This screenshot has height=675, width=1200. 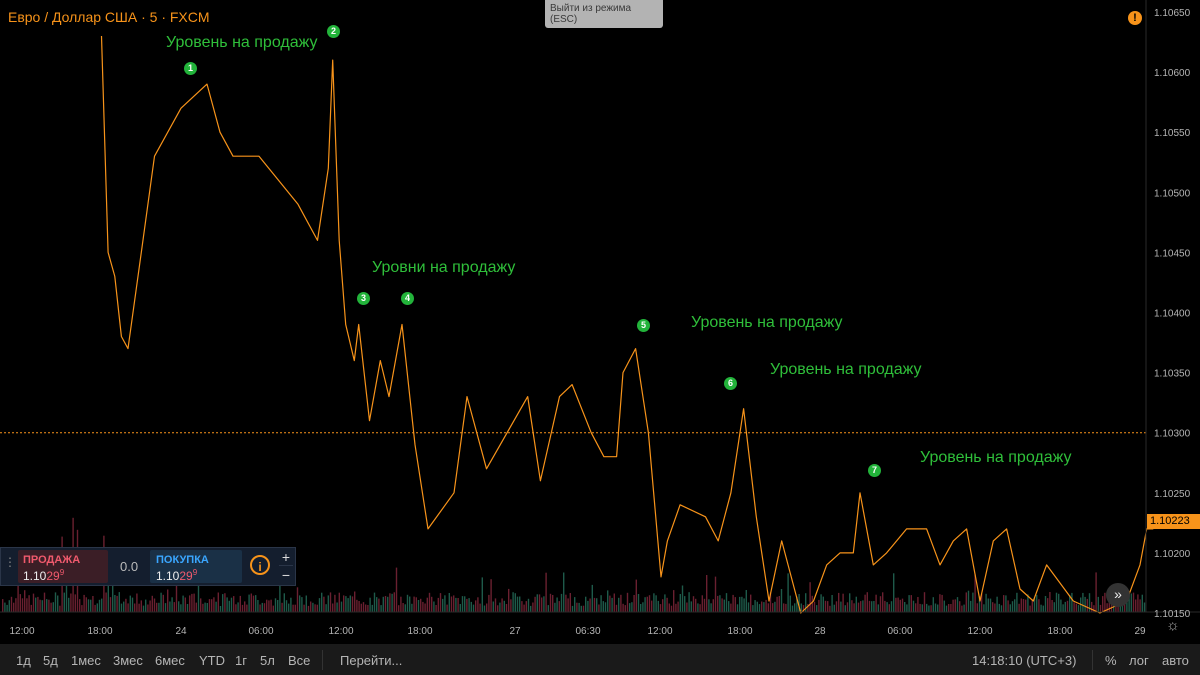 What do you see at coordinates (170, 660) in the screenshot?
I see `range-6m: 6мес` at bounding box center [170, 660].